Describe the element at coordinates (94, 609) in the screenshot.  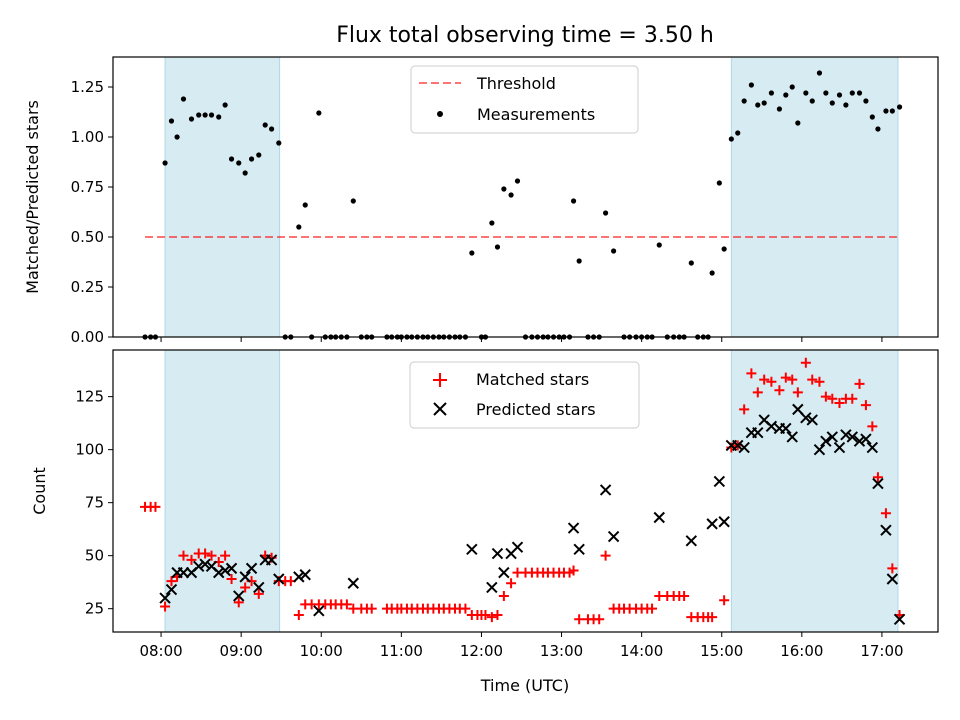
I see `bot-y-tick-label: 25` at that location.